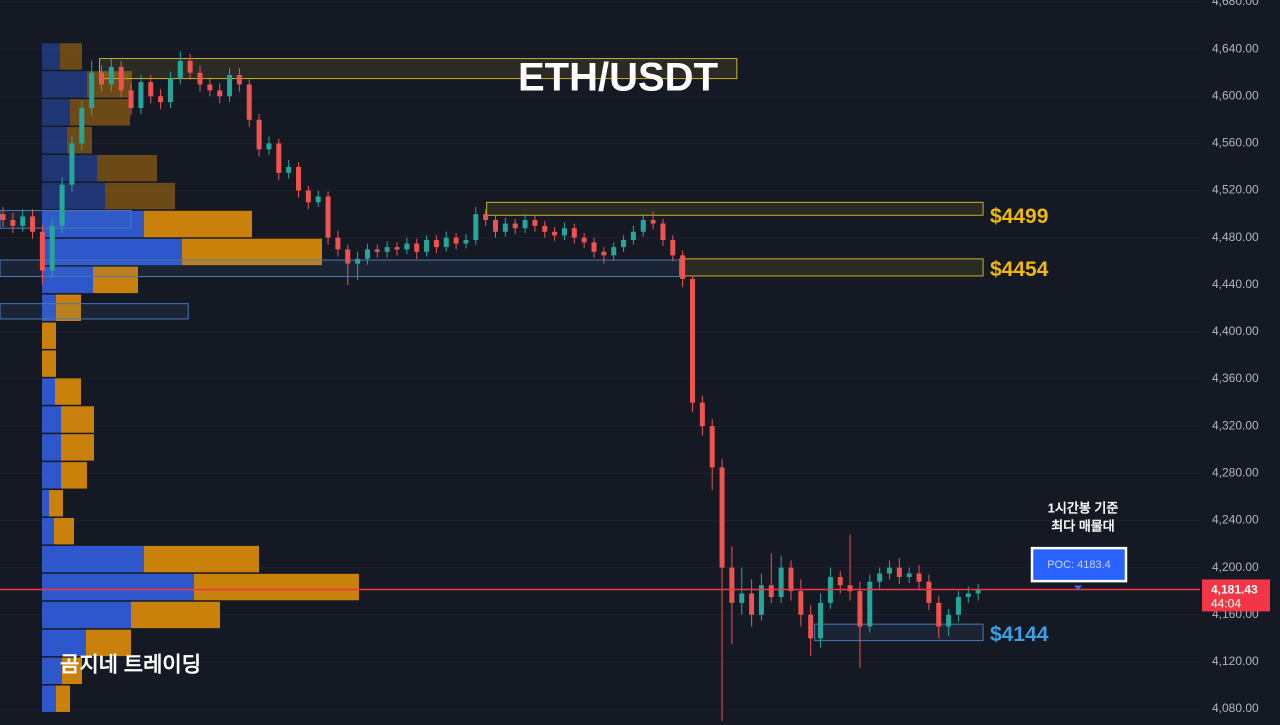  What do you see at coordinates (1082, 526) in the screenshot?
I see `poc-note: 최다 매물대` at bounding box center [1082, 526].